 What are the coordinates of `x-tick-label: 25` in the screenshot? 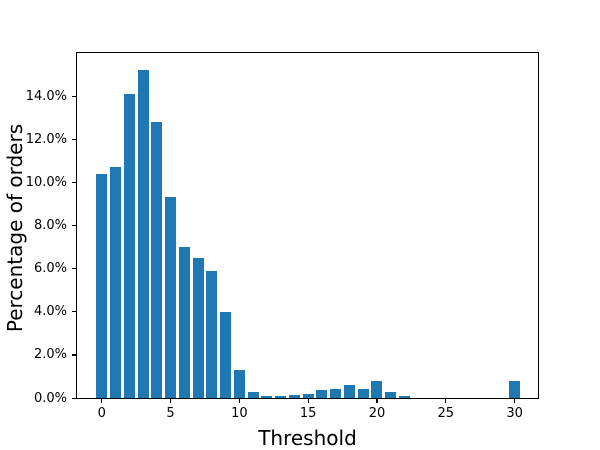 It's located at (446, 413).